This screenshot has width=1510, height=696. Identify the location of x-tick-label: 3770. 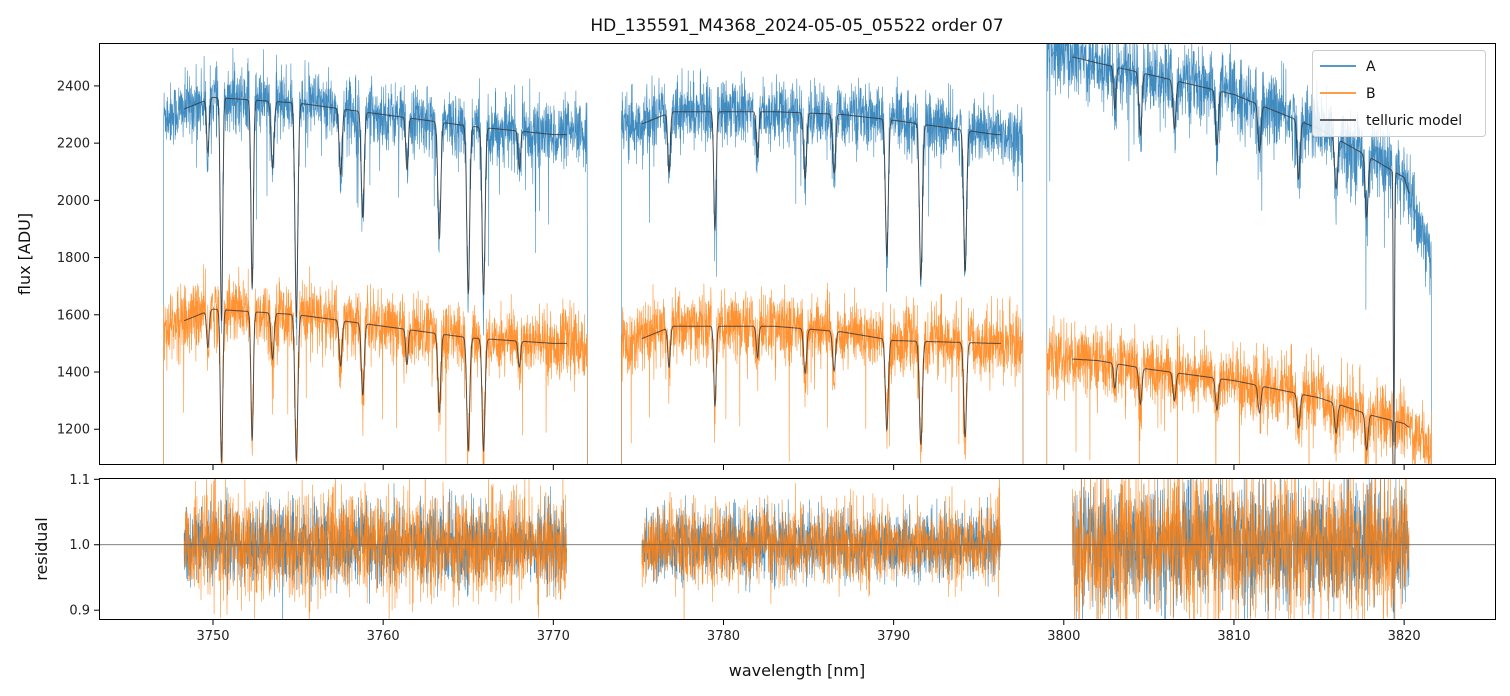
(553, 636).